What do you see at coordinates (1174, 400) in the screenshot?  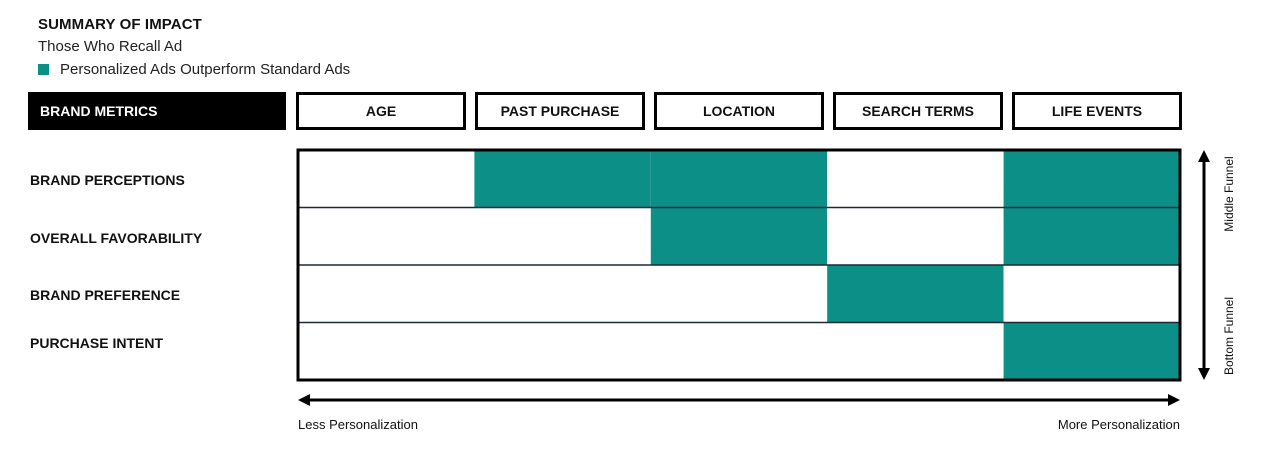 I see `x-axis-arrow-right-head` at bounding box center [1174, 400].